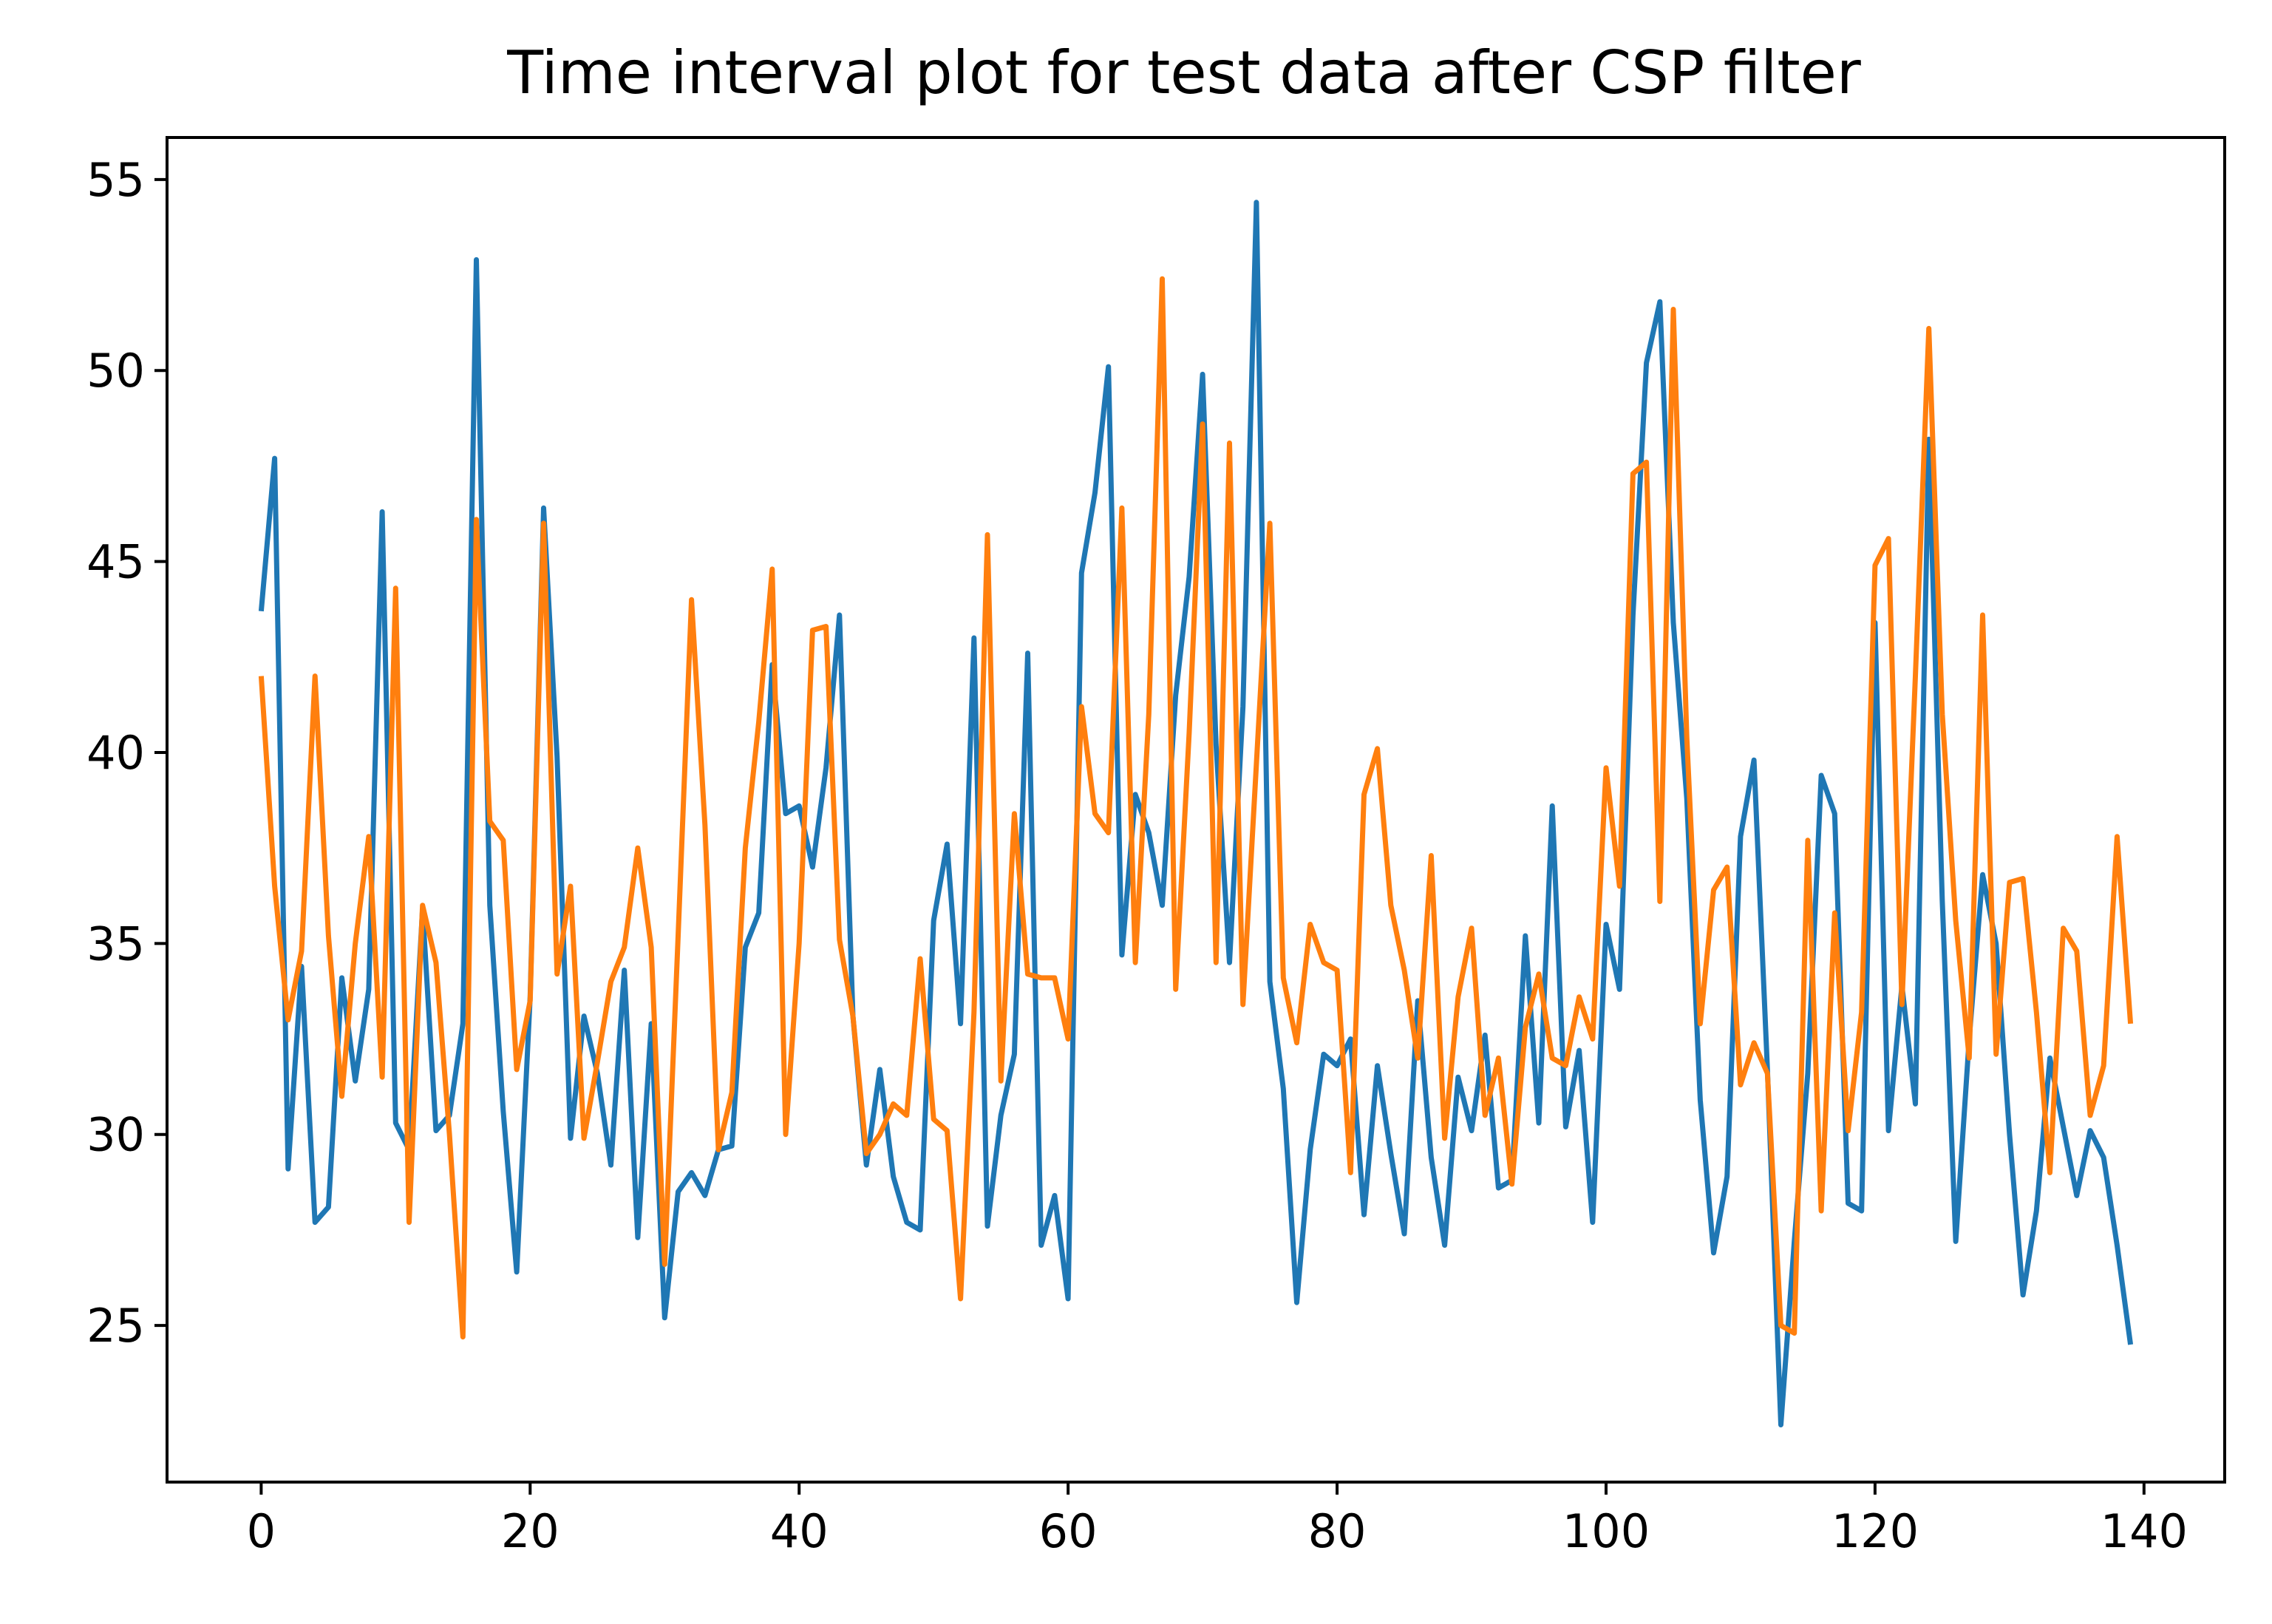 This screenshot has width=2272, height=1624. I want to click on y-tick-label: 55, so click(115, 180).